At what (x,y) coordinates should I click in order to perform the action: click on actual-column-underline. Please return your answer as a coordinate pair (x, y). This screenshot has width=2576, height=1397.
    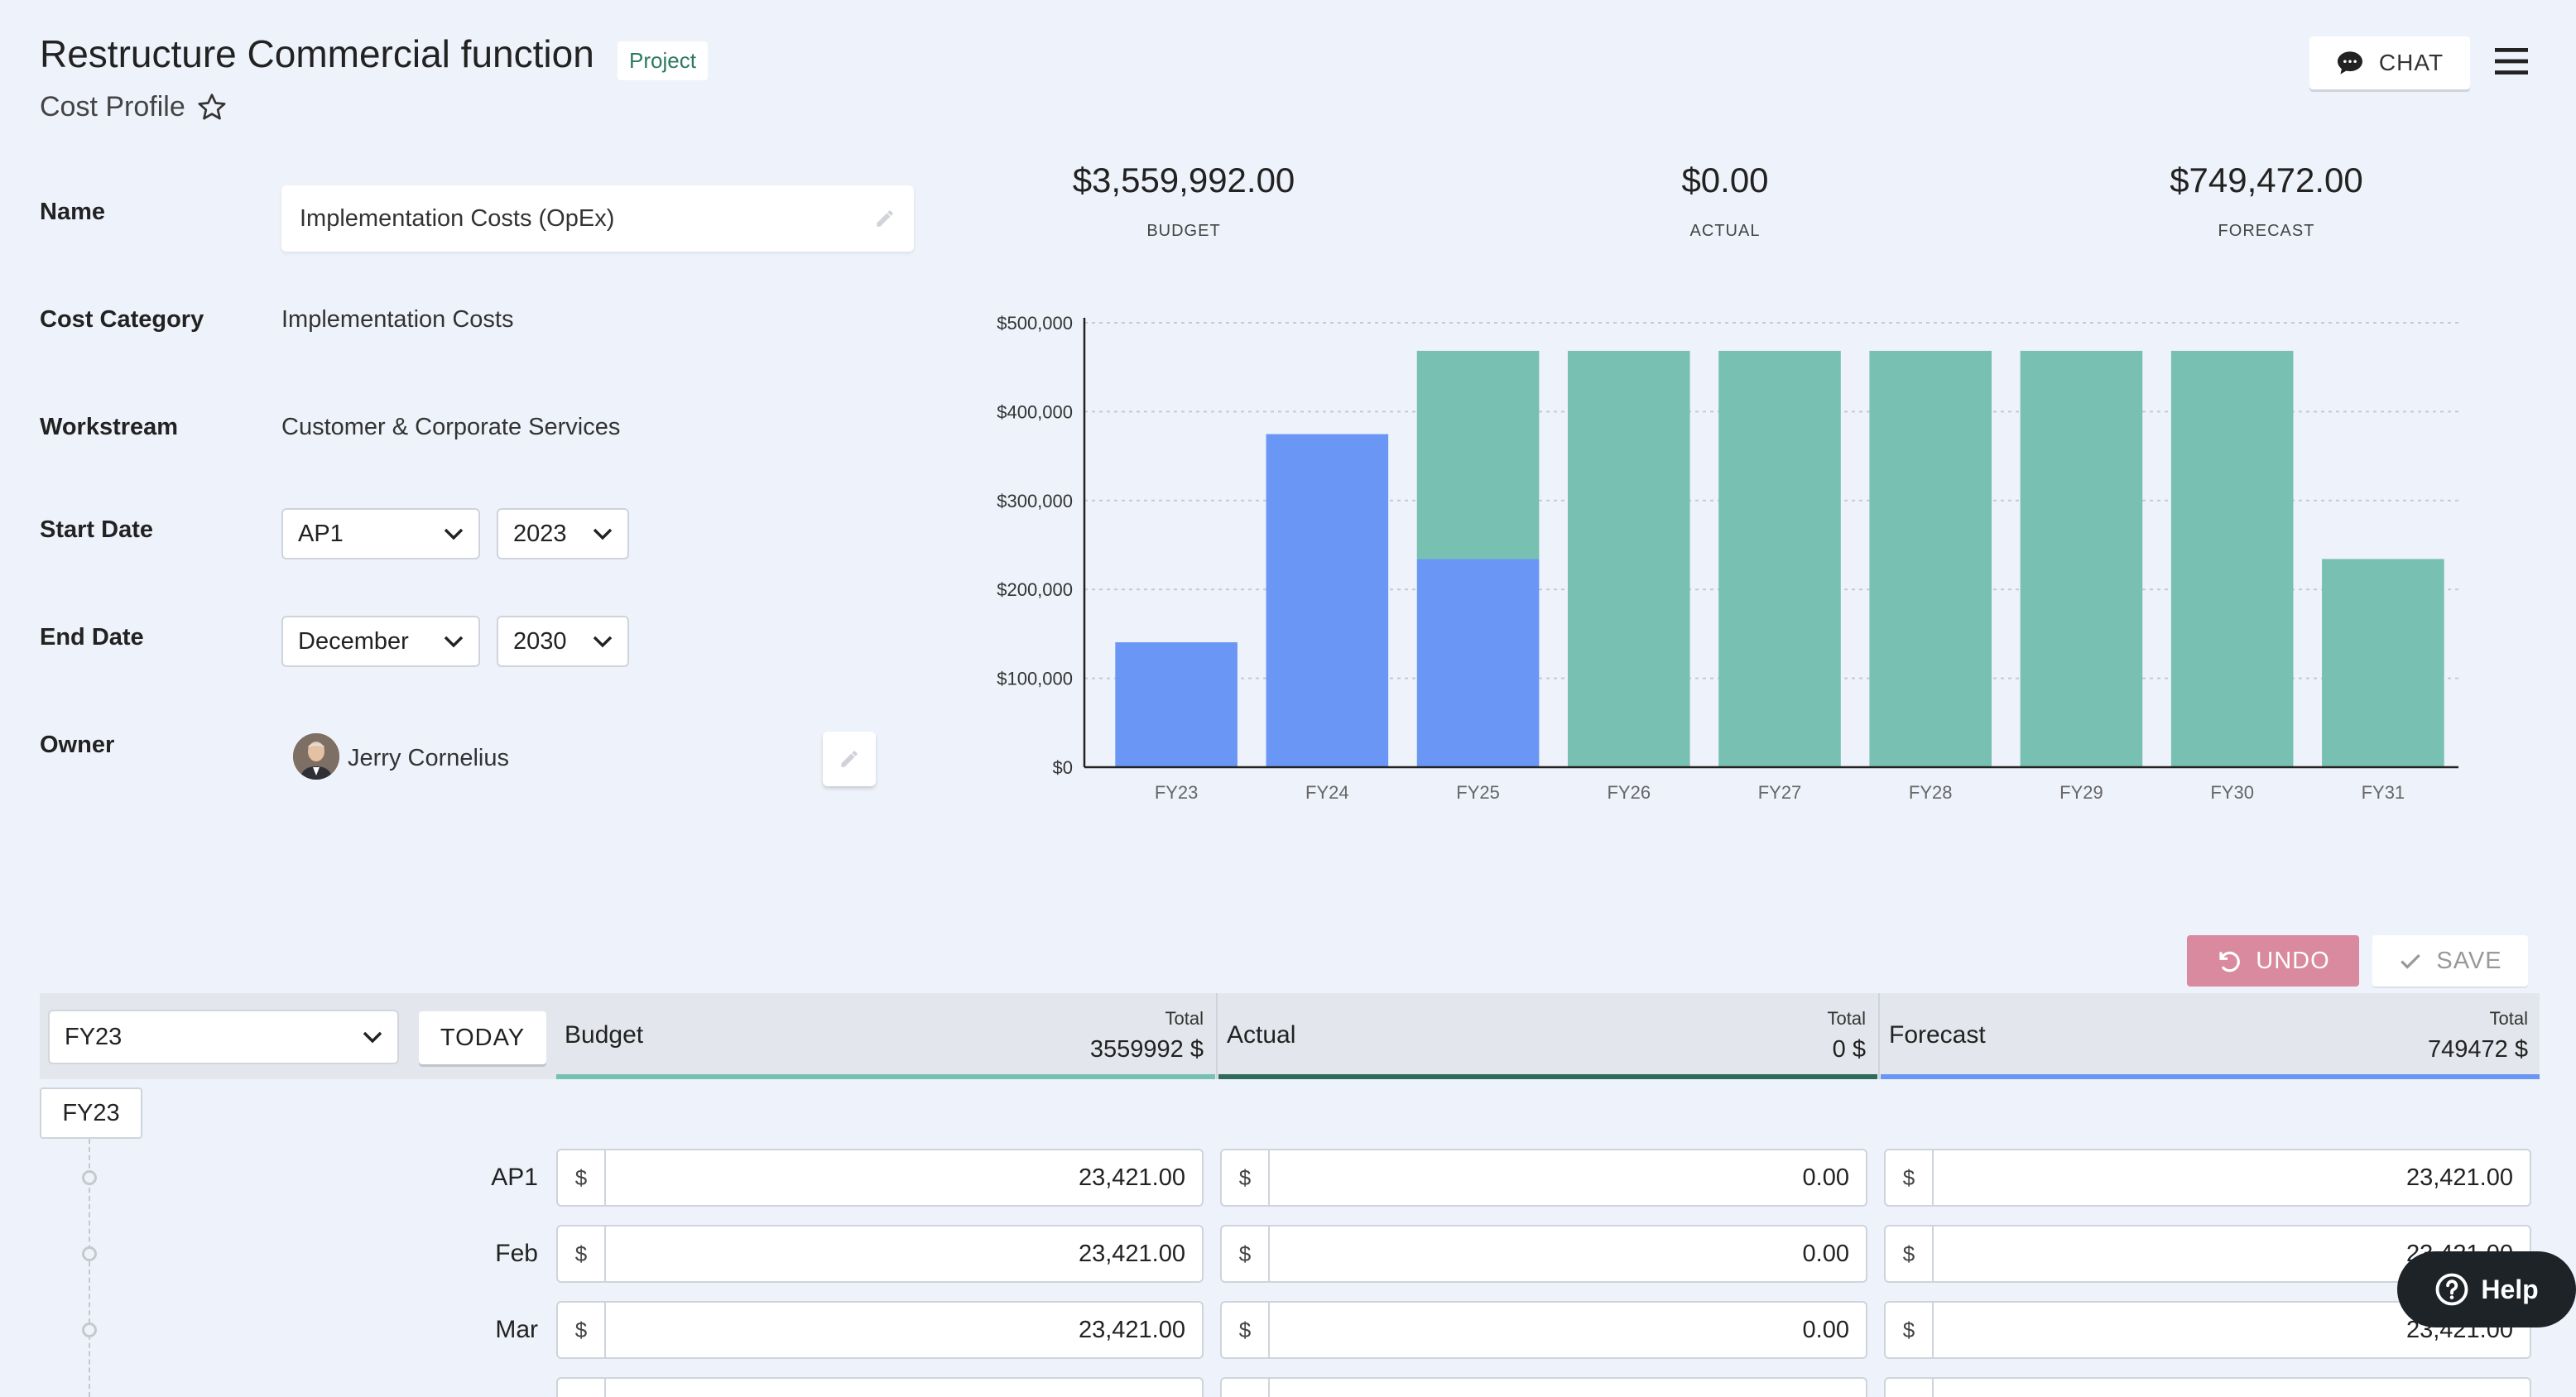
    Looking at the image, I should click on (1547, 1076).